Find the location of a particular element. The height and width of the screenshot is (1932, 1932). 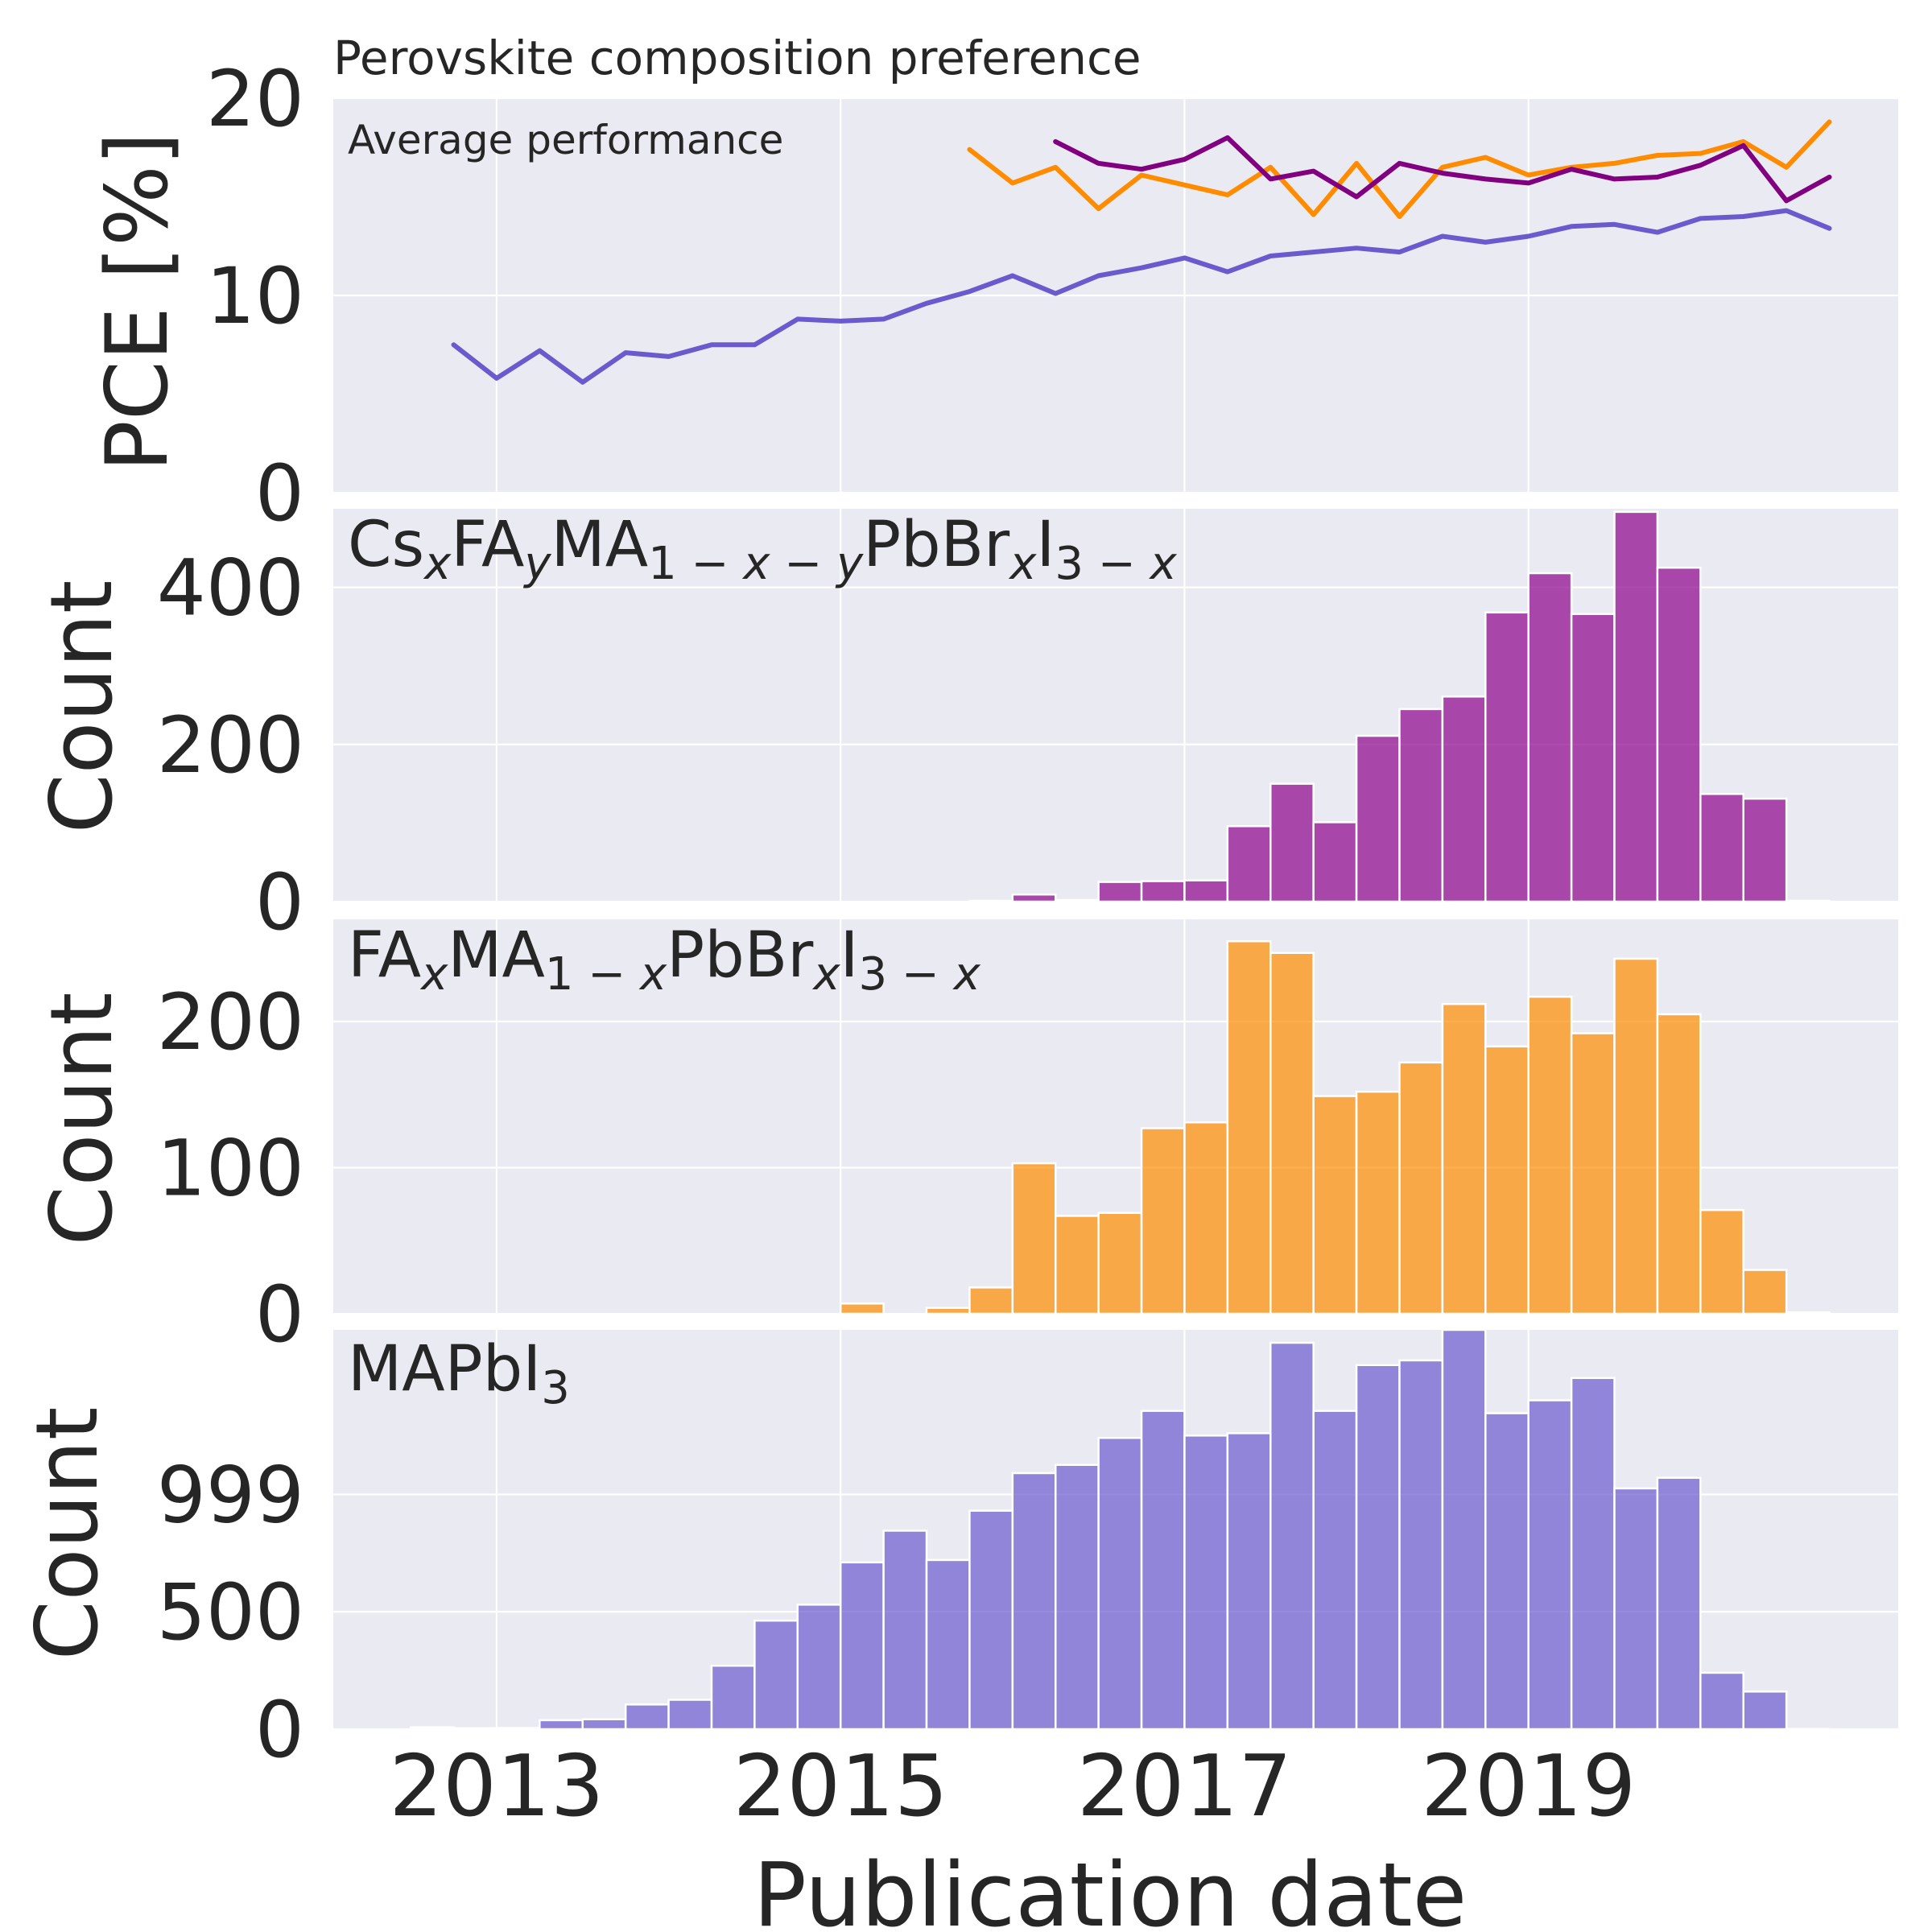

y-tick-label: 400 is located at coordinates (231, 588).